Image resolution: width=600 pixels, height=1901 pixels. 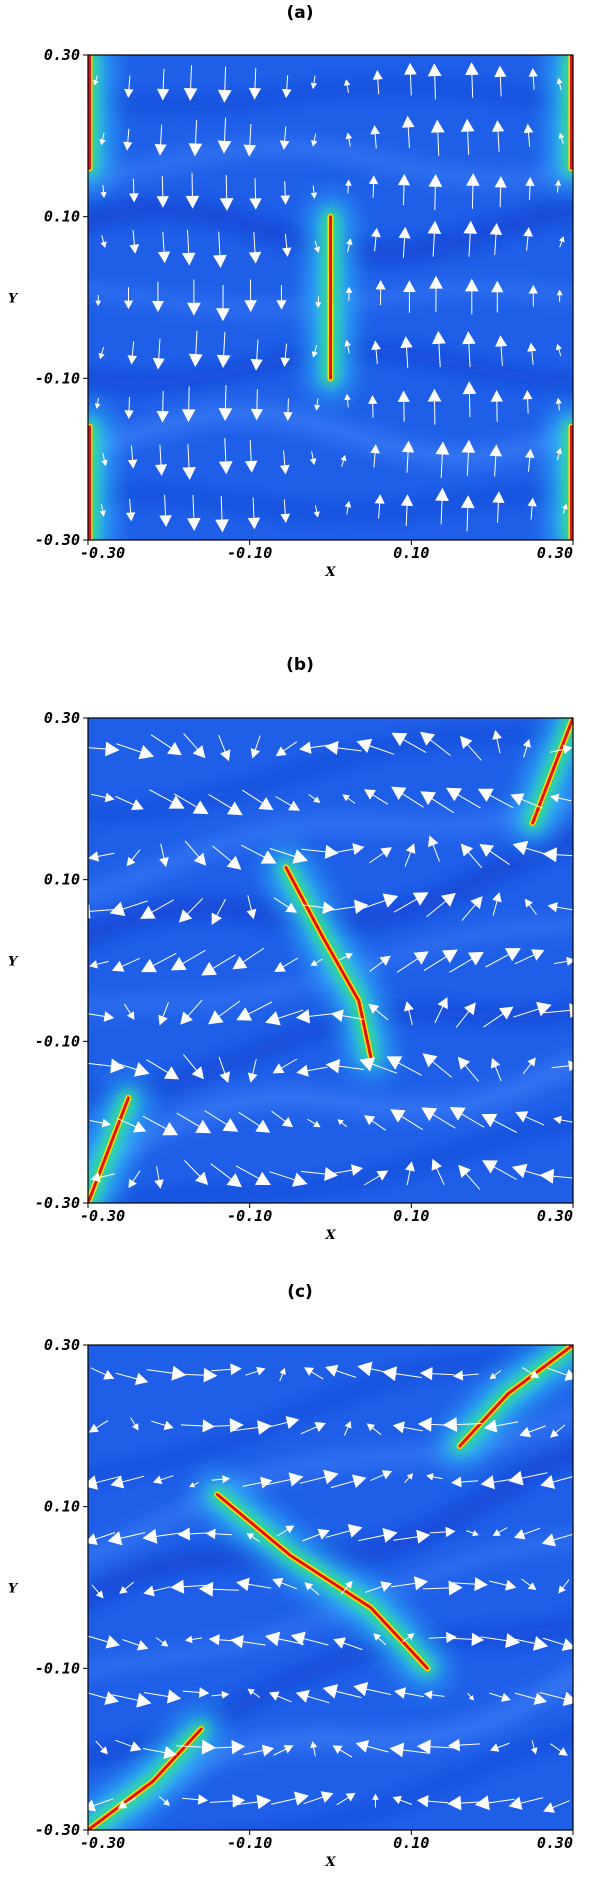 I want to click on y-tick-label: -0.30, so click(x=57, y=1203).